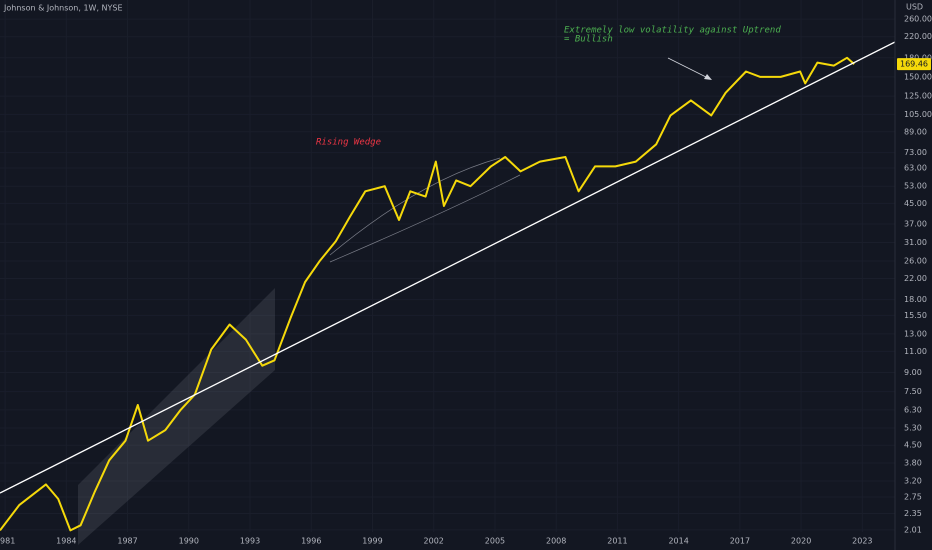 The height and width of the screenshot is (550, 932). Describe the element at coordinates (588, 40) in the screenshot. I see `annotation: = Bullish` at that location.